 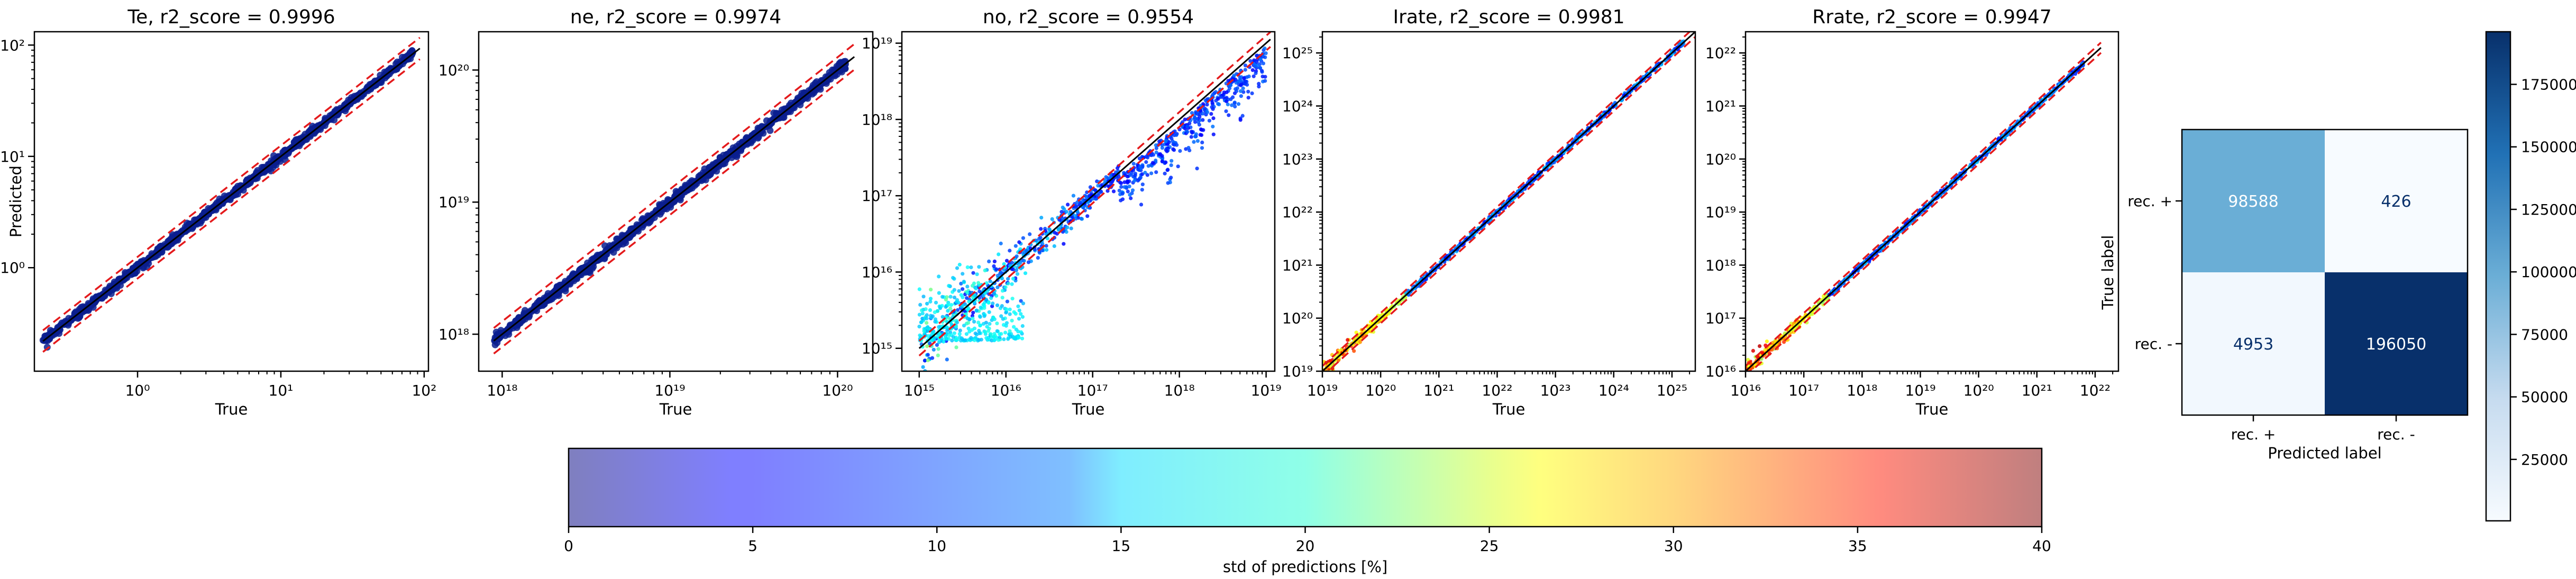 I want to click on y-tick-label: 10¹⁷, so click(x=877, y=196).